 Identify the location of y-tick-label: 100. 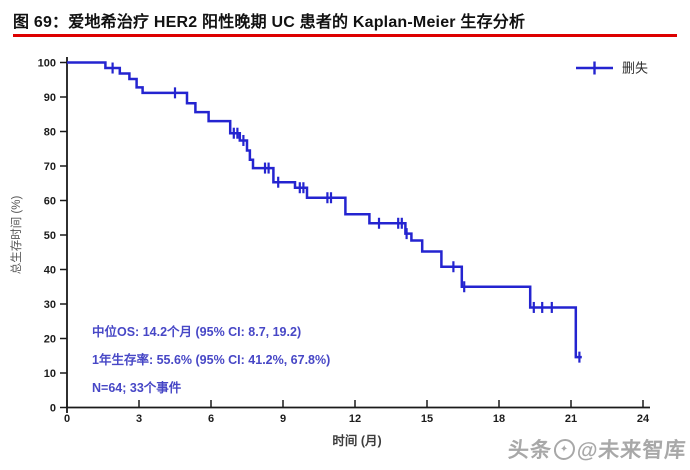
(47, 64).